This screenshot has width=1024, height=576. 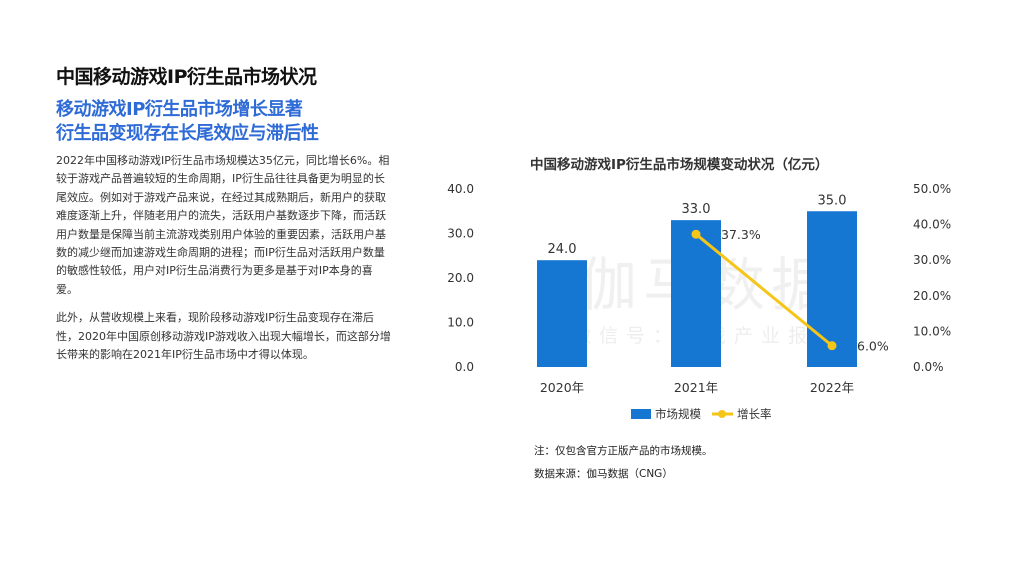 What do you see at coordinates (460, 189) in the screenshot?
I see `left-axis-tick-label: 40.0` at bounding box center [460, 189].